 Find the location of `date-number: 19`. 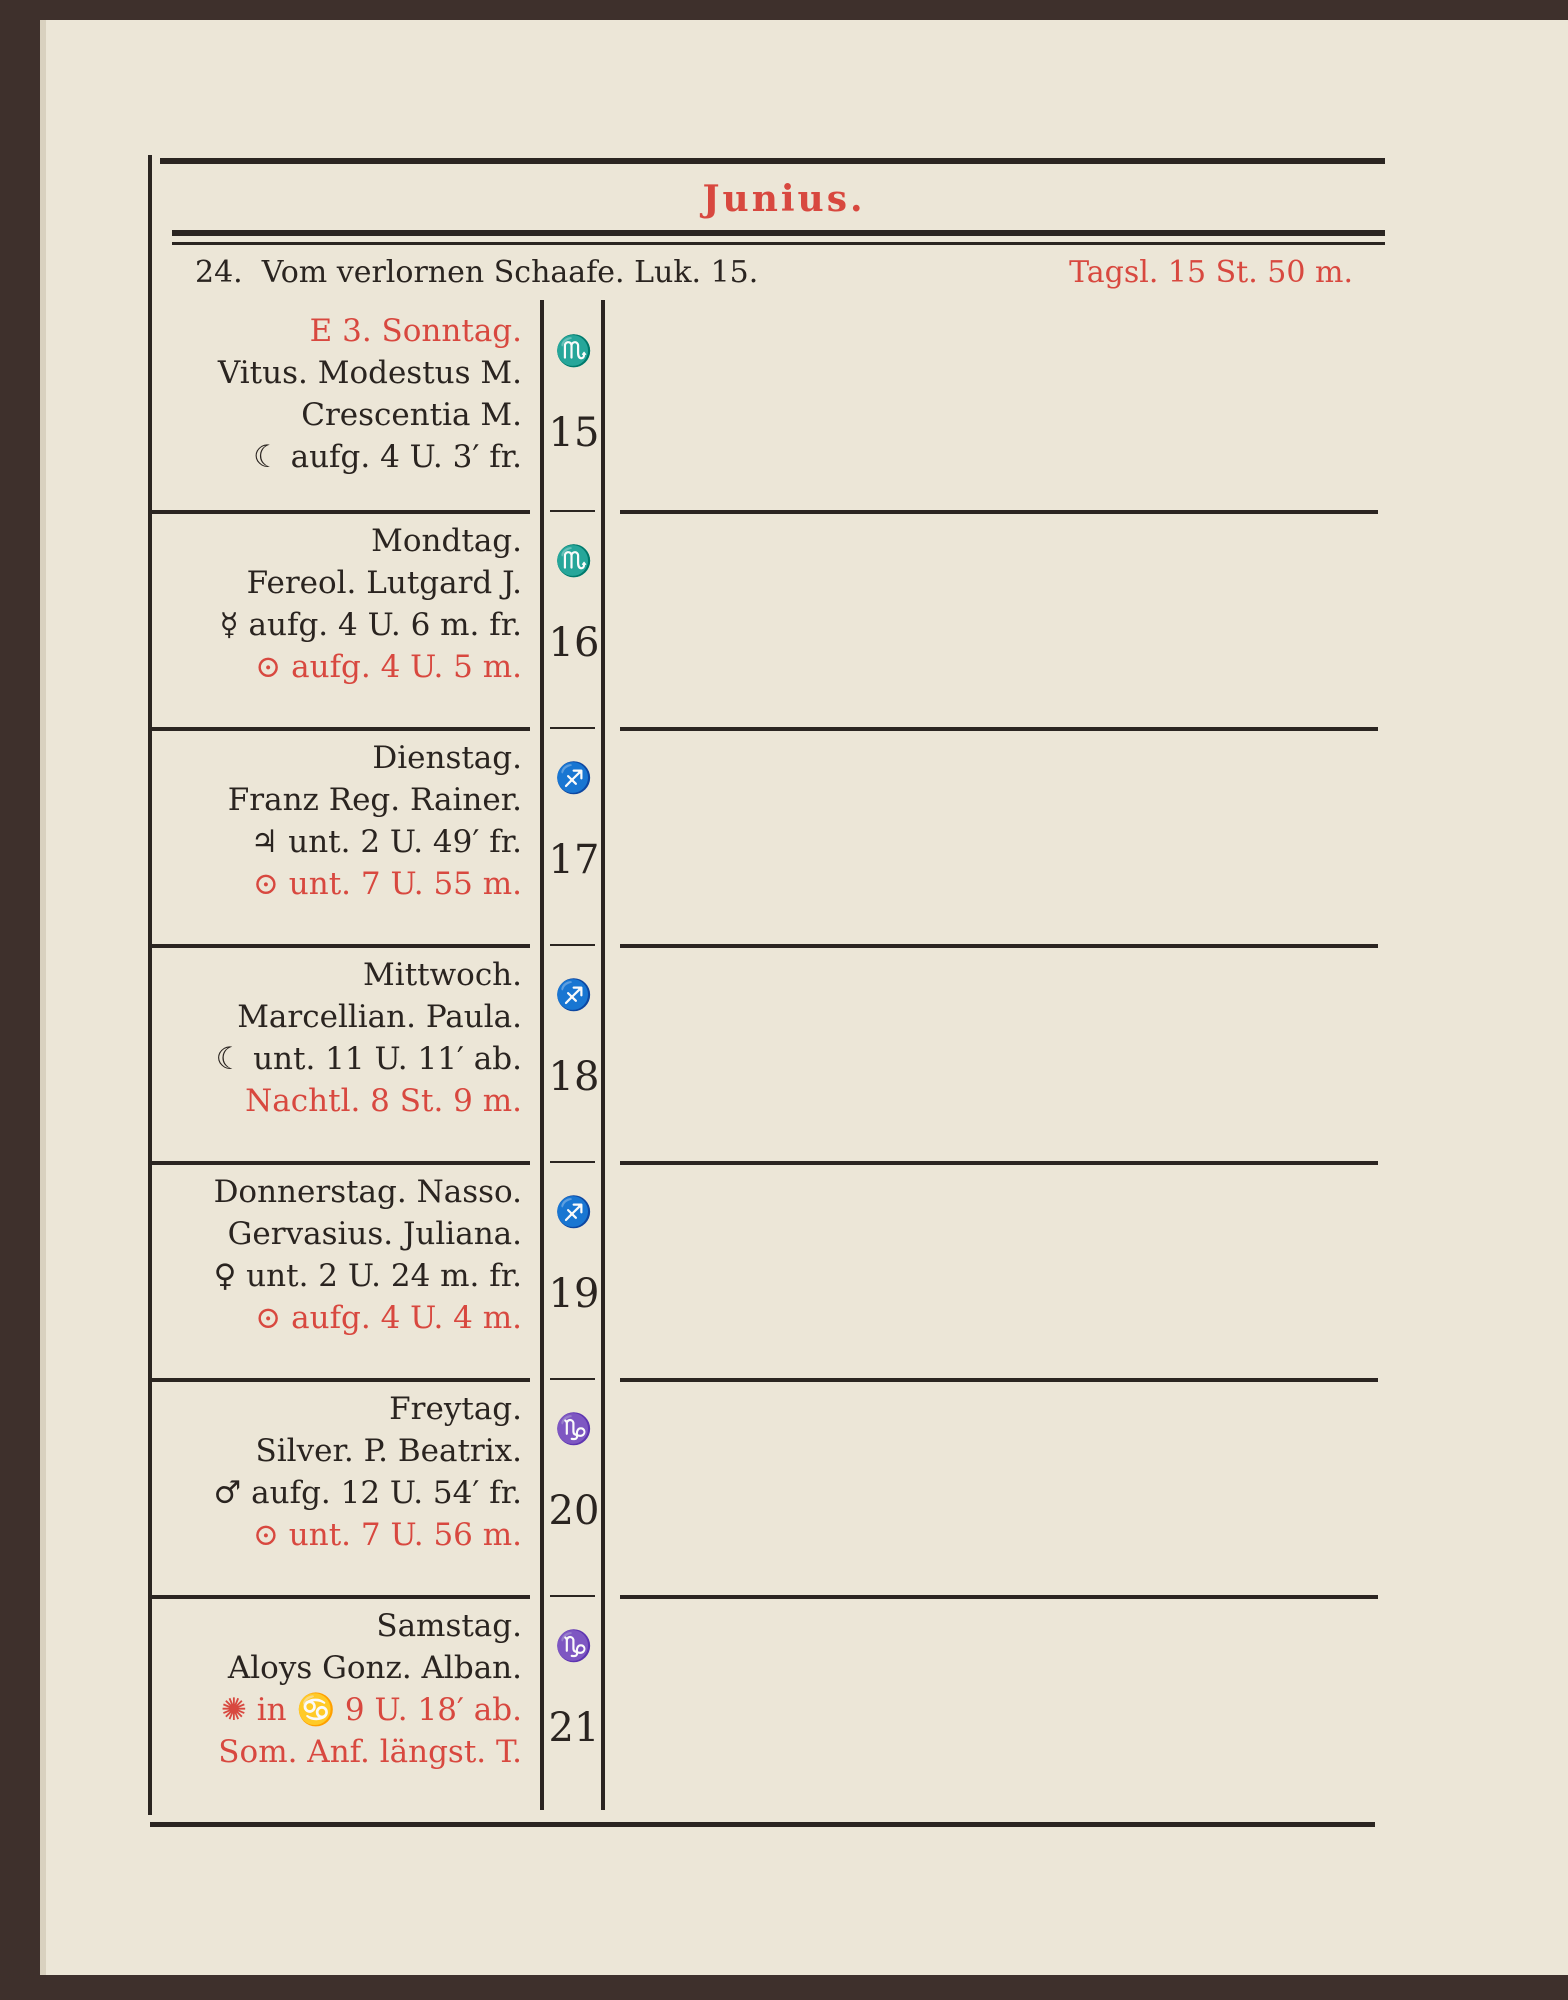

date-number: 19 is located at coordinates (574, 1294).